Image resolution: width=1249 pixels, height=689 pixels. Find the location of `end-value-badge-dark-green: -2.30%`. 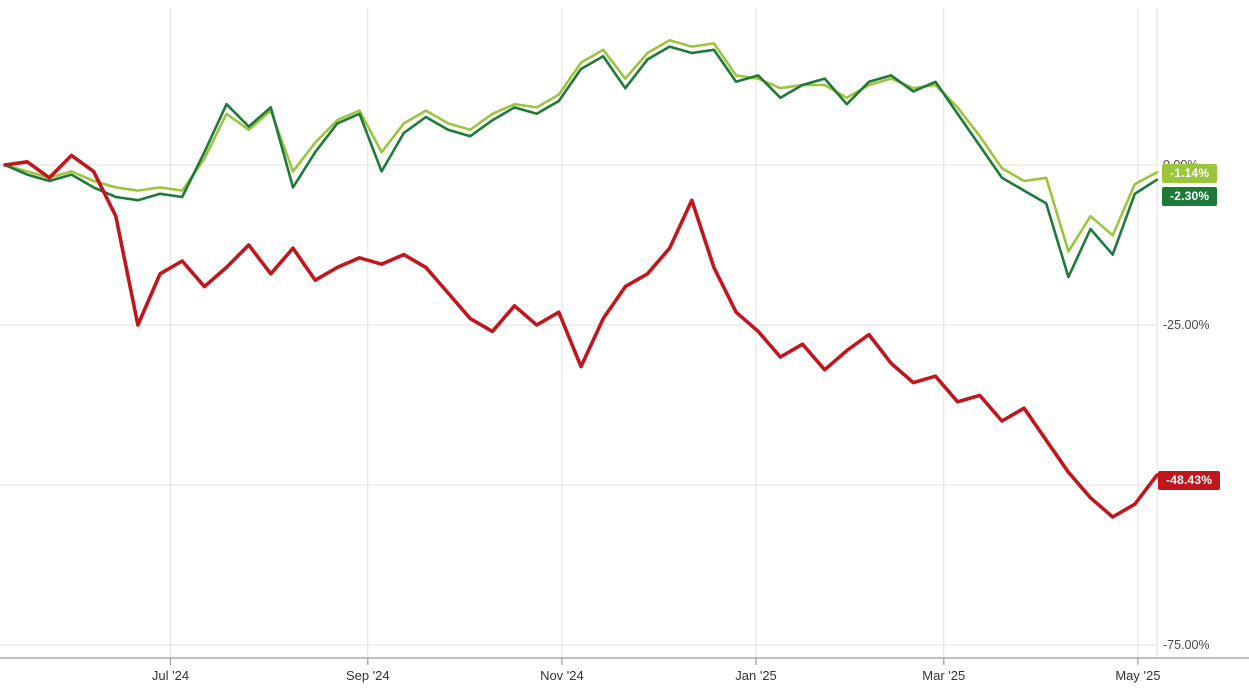

end-value-badge-dark-green: -2.30% is located at coordinates (1190, 196).